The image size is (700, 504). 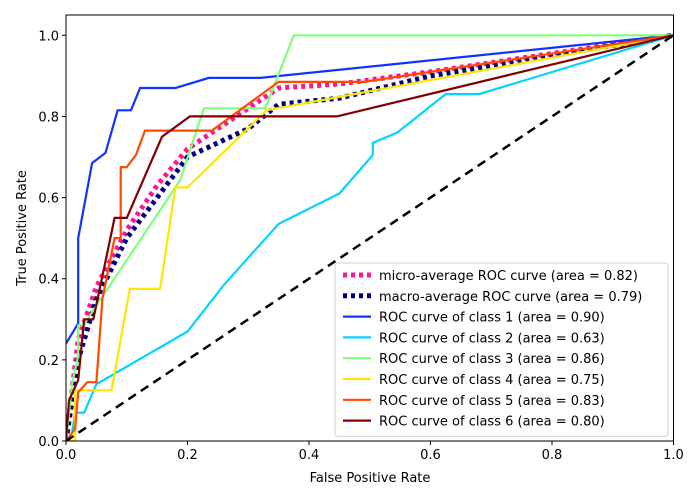 I want to click on y-axis-label: True Positive Rate, so click(x=22, y=228).